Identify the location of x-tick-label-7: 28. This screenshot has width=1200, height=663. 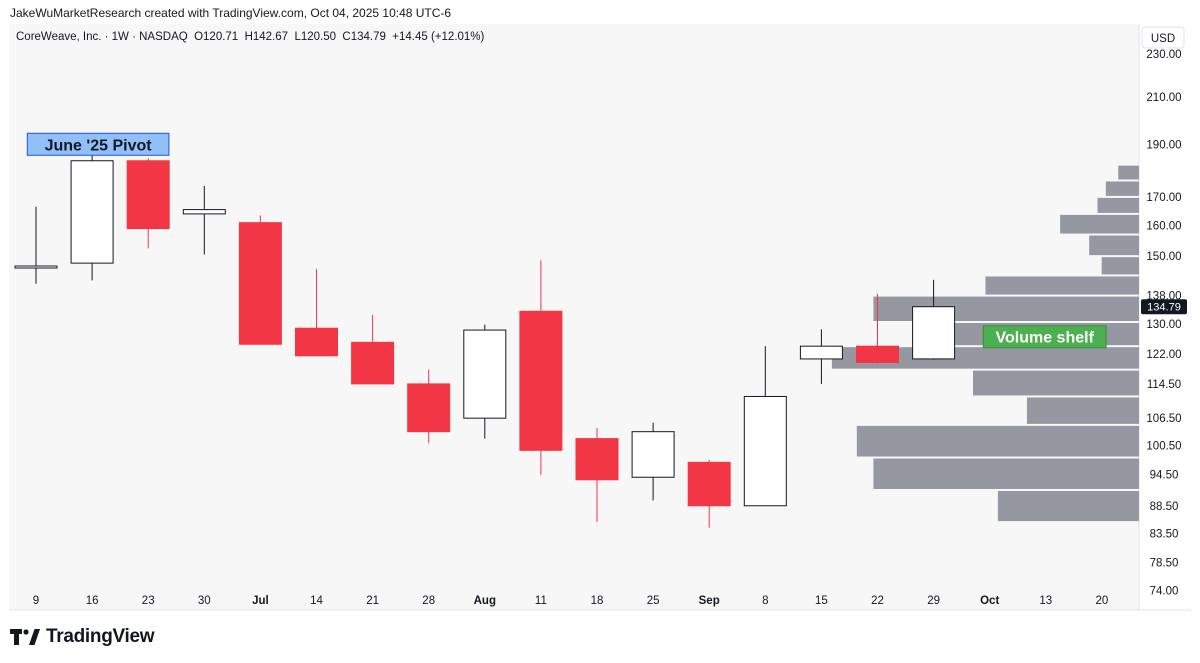
(428, 601).